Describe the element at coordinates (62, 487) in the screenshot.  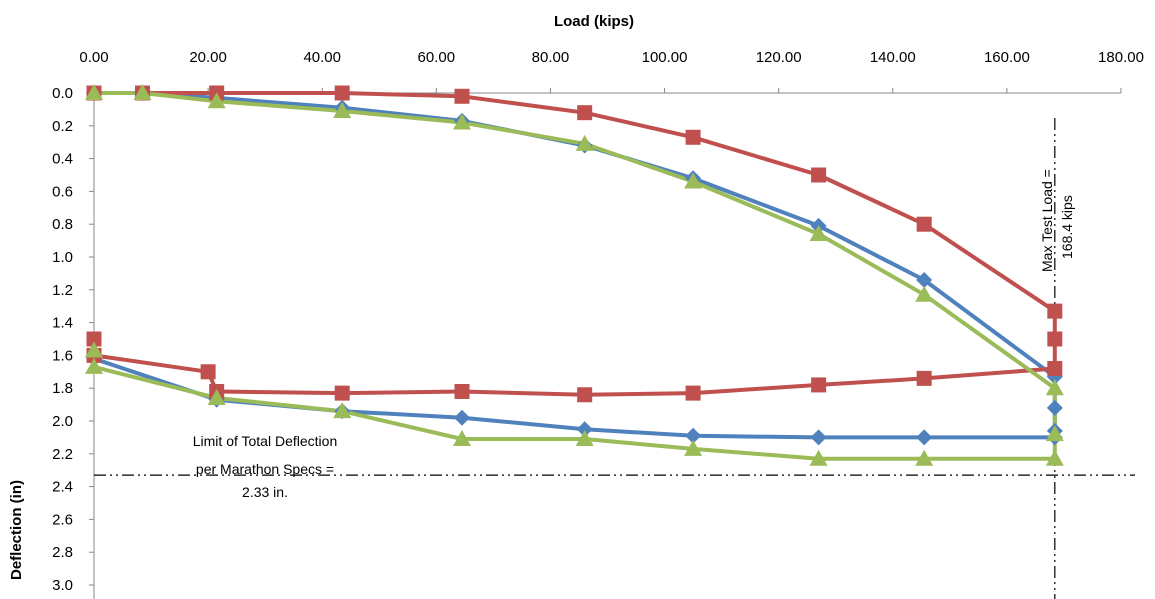
I see `y-tick-label: 2.4` at that location.